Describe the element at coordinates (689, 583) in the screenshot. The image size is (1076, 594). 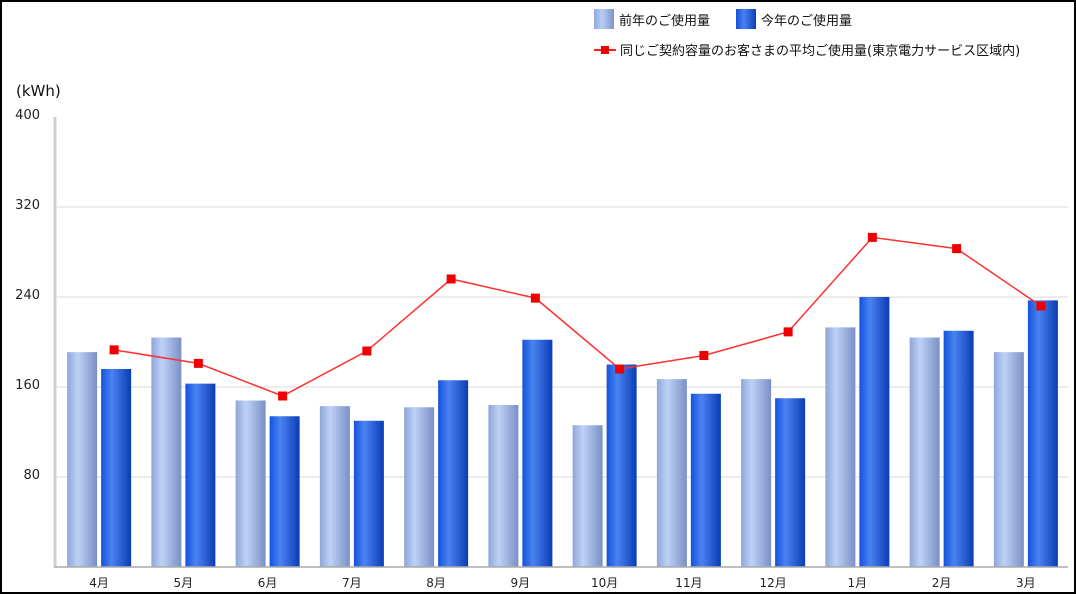
I see `x-tick-label: 11月` at that location.